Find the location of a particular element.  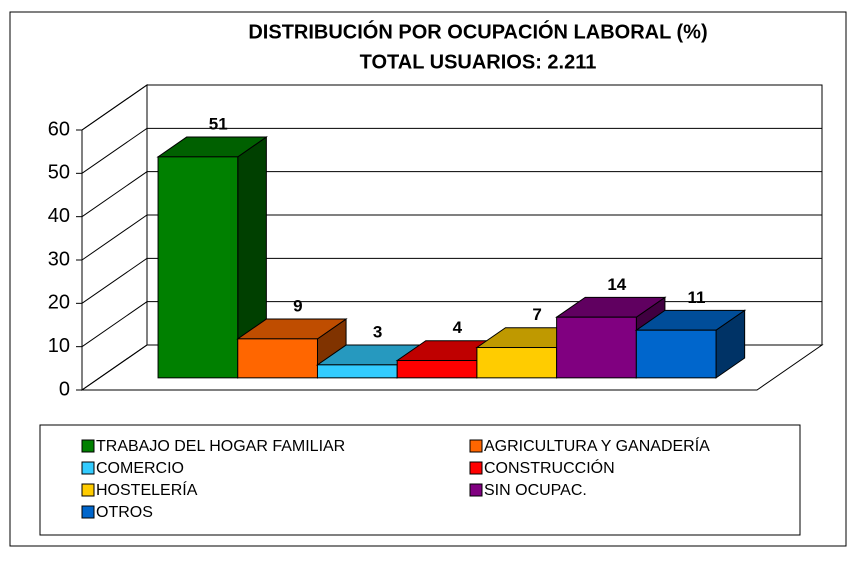

data-label: 11 is located at coordinates (697, 297).